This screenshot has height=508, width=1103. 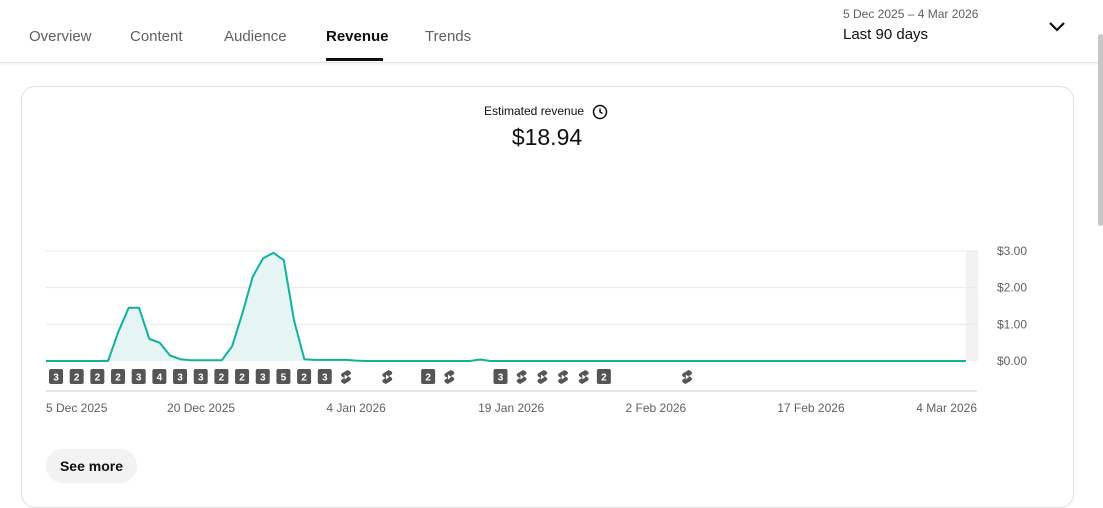 What do you see at coordinates (656, 408) in the screenshot?
I see `x-tick-label: 2 Feb 2026` at bounding box center [656, 408].